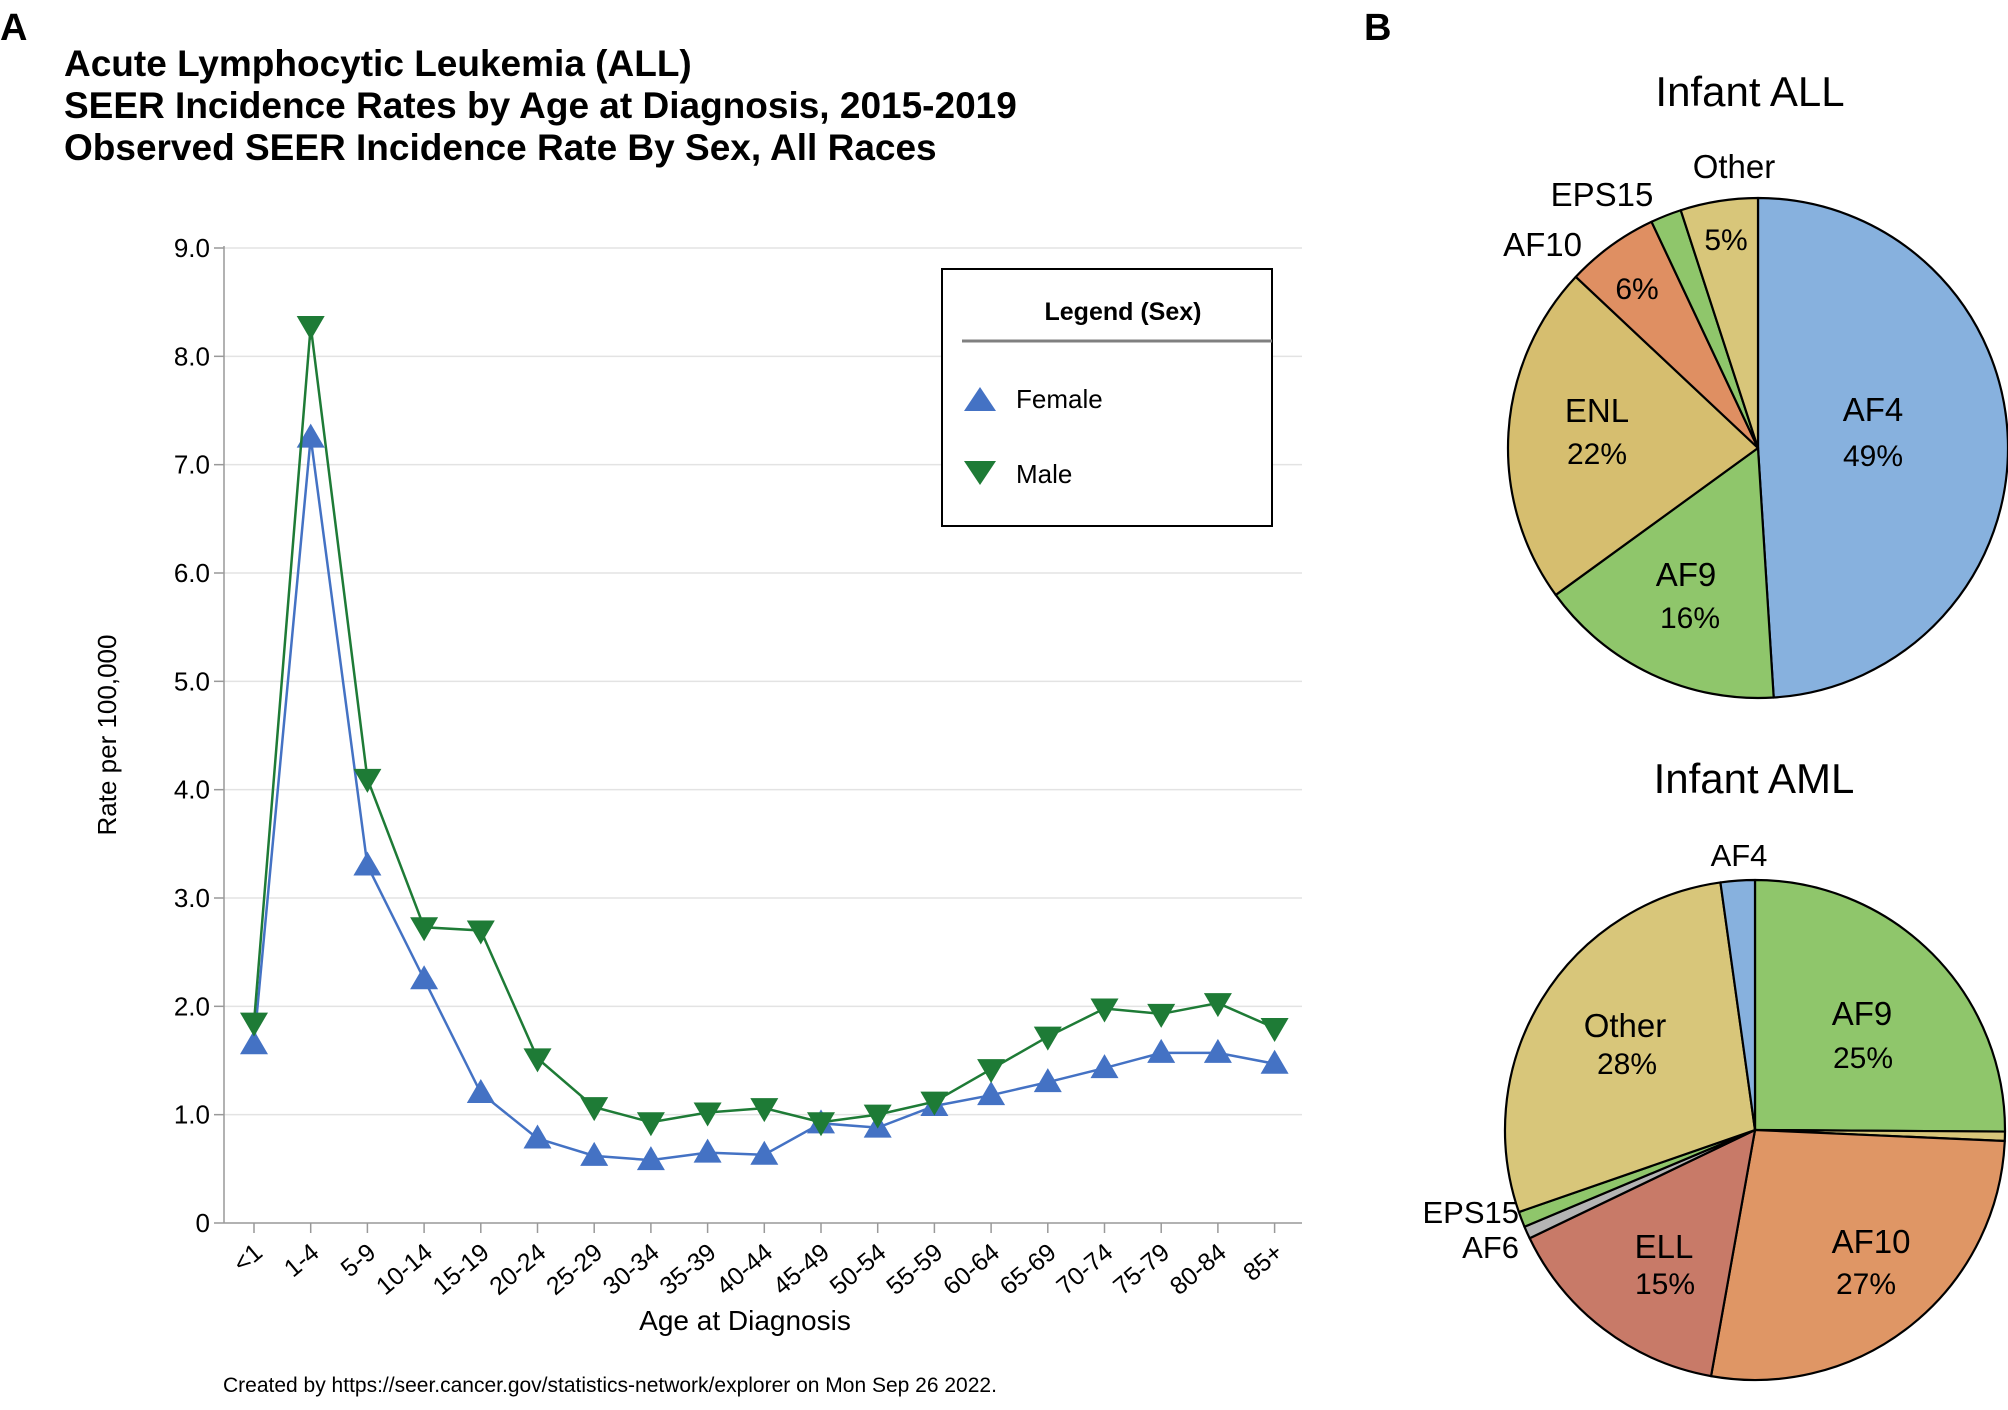  Describe the element at coordinates (1686, 574) in the screenshot. I see `pie-label-af9: AF9` at that location.